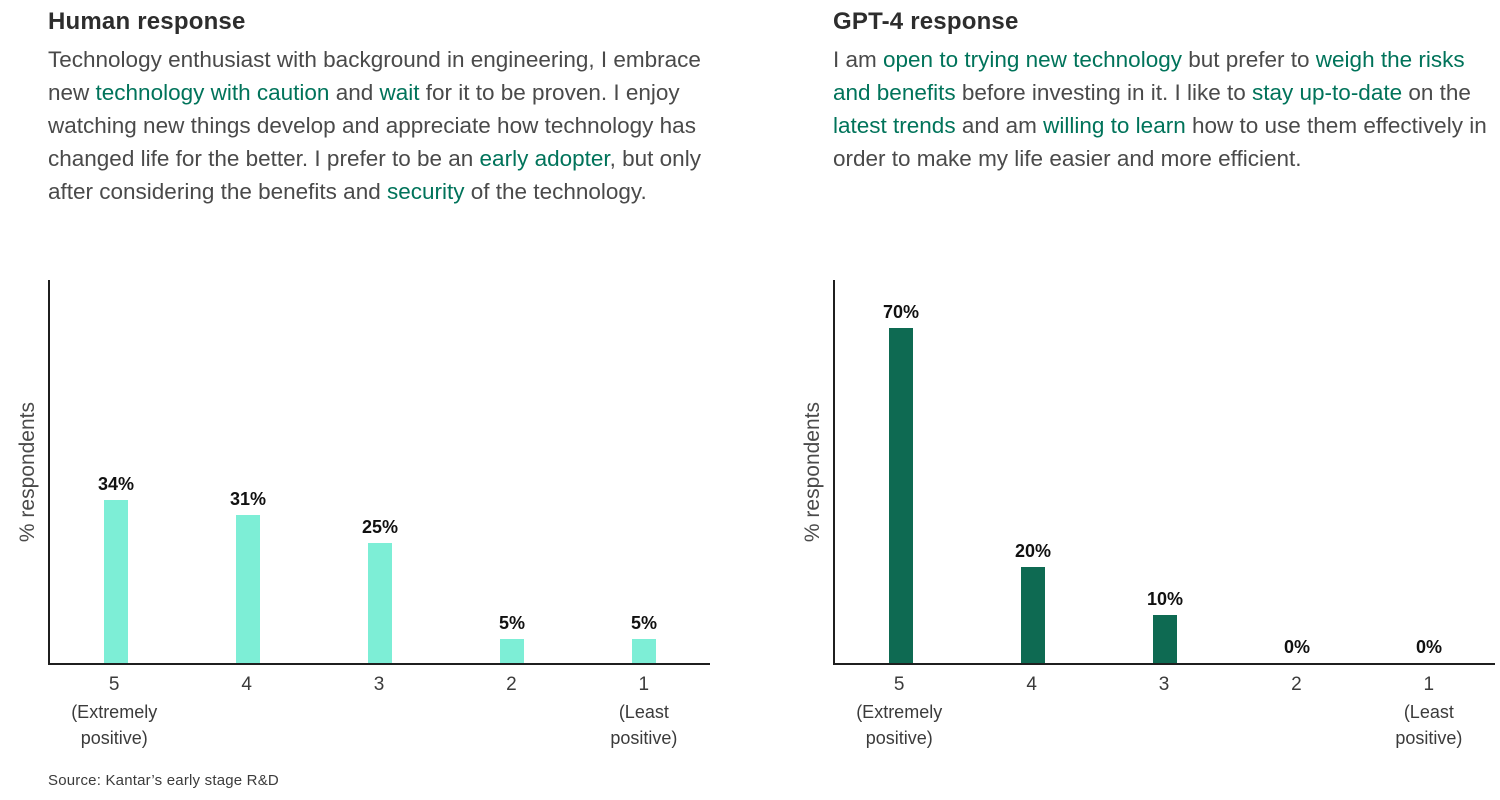  Describe the element at coordinates (999, 125) in the screenshot. I see `text-segment: and am` at that location.